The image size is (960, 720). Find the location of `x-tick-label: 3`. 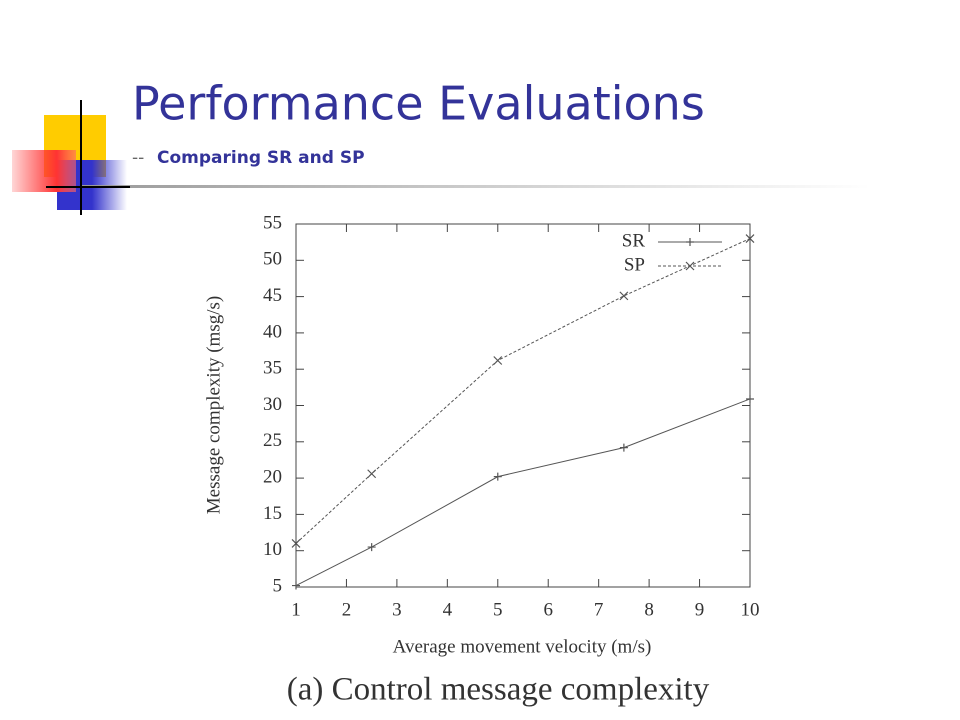

x-tick-label: 3 is located at coordinates (397, 609).